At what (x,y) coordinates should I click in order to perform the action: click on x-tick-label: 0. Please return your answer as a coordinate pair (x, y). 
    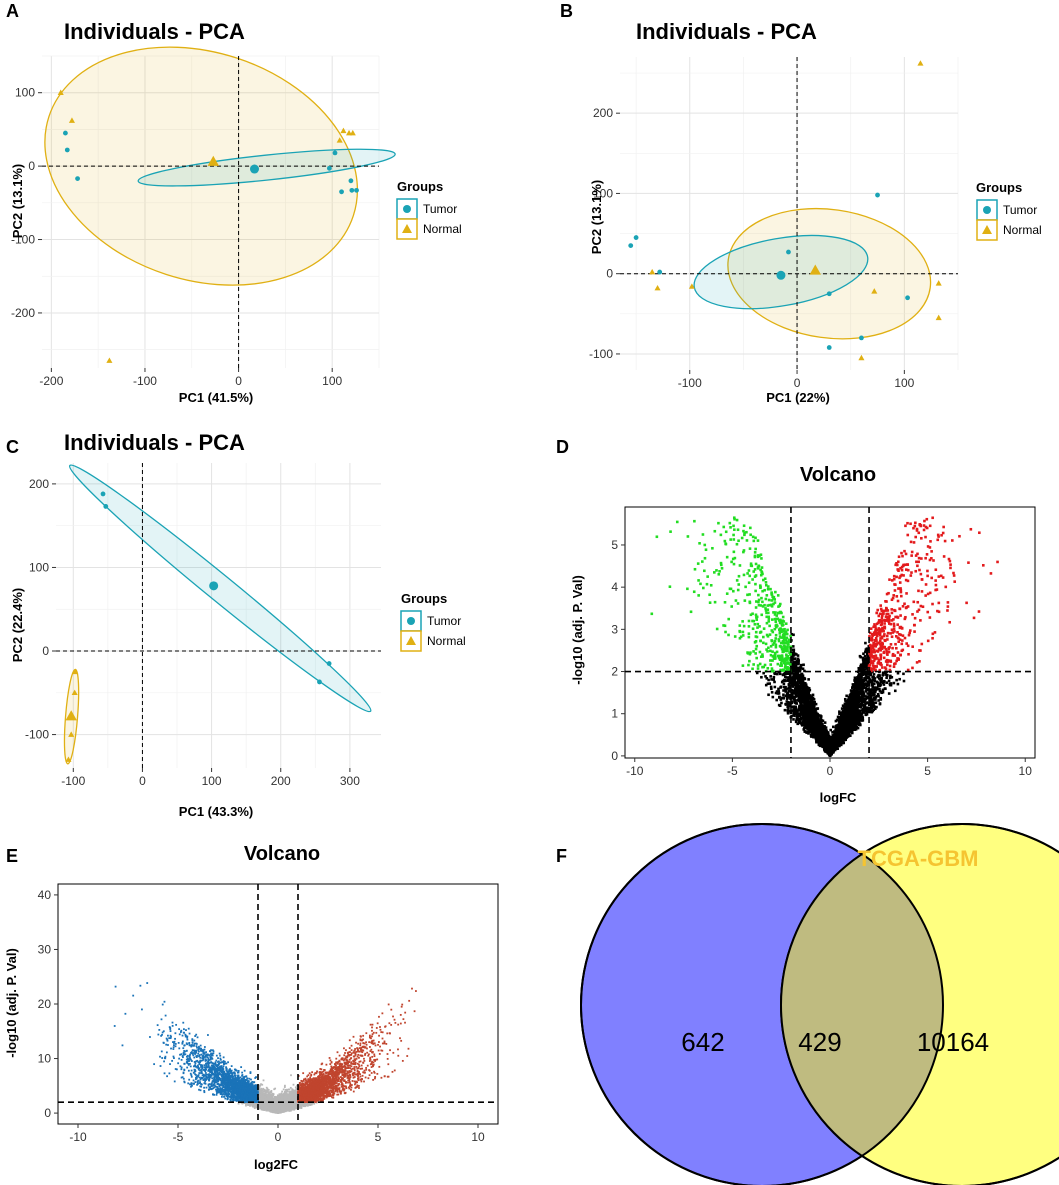
    Looking at the image, I should click on (238, 381).